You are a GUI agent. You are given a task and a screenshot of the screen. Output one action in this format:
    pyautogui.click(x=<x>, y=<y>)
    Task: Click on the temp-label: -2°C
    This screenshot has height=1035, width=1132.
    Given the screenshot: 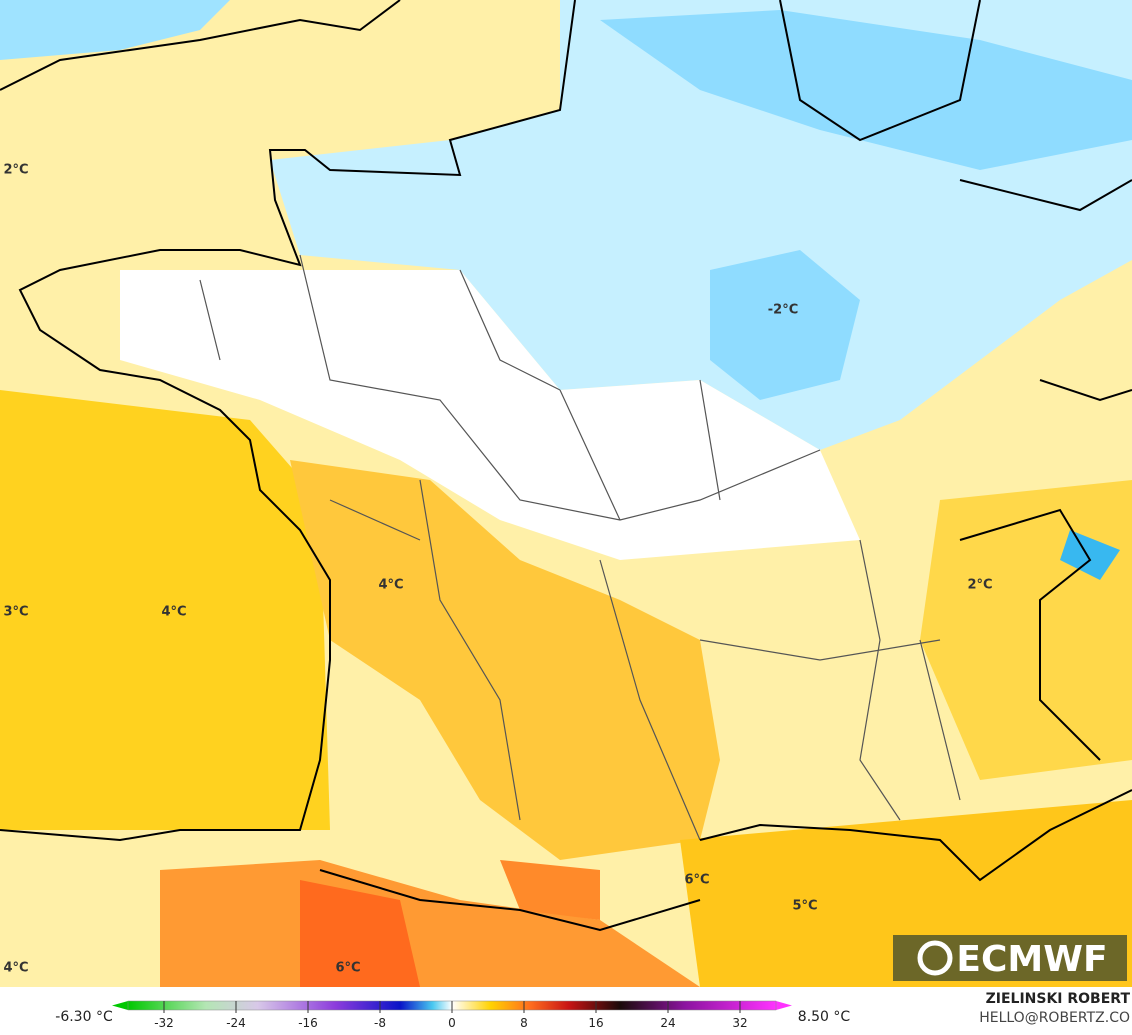 What is the action you would take?
    pyautogui.click(x=783, y=310)
    